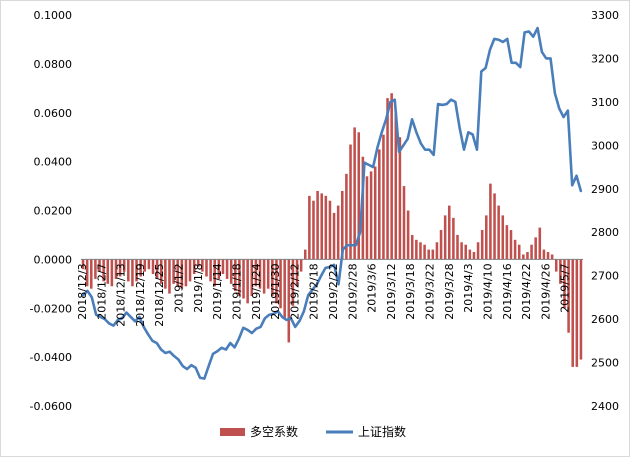 Image resolution: width=630 pixels, height=462 pixels. Describe the element at coordinates (53, 211) in the screenshot. I see `left-axis-tick-4: 0.0200` at that location.